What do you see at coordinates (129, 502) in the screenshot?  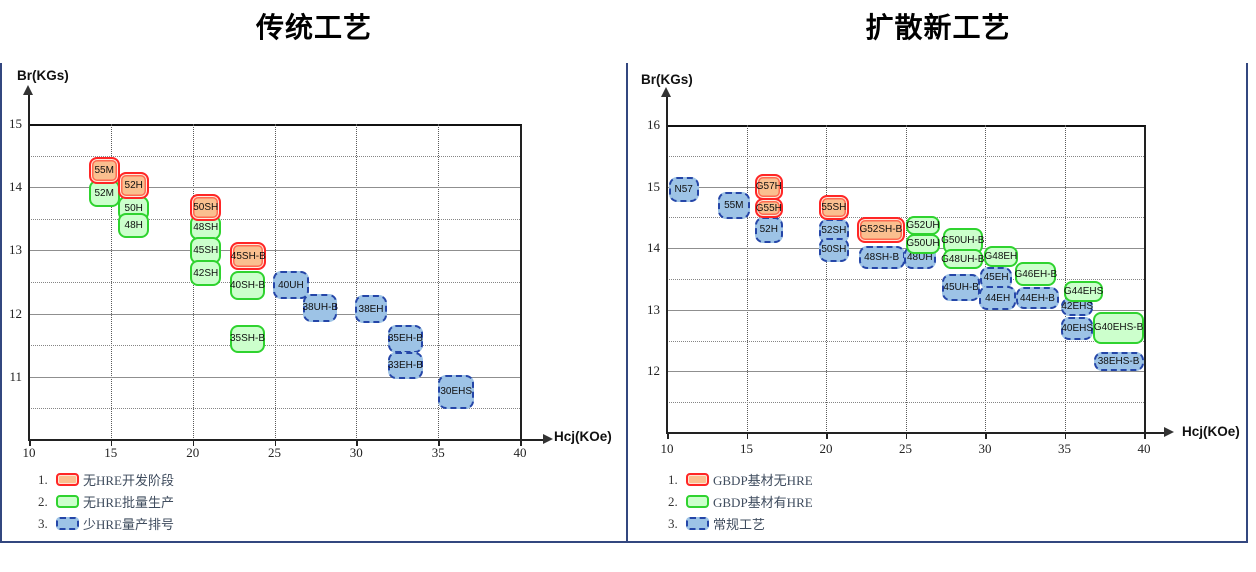 I see `legend-label: 无HRE批量生产` at bounding box center [129, 502].